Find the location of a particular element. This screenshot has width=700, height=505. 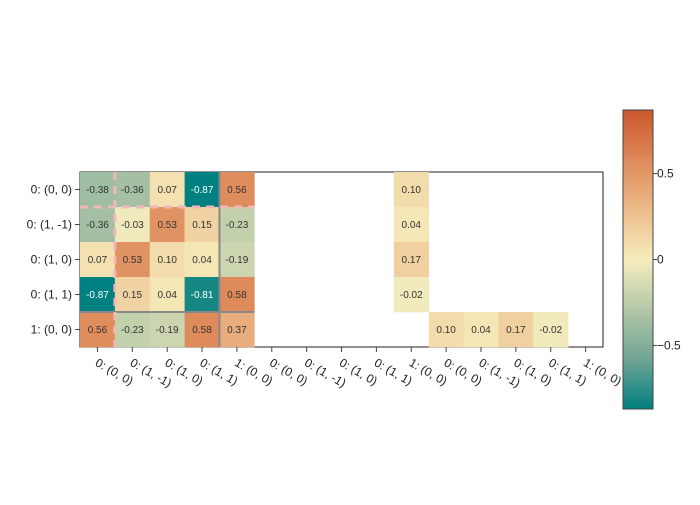

colorbar-tick-label: −0.5 is located at coordinates (669, 345).